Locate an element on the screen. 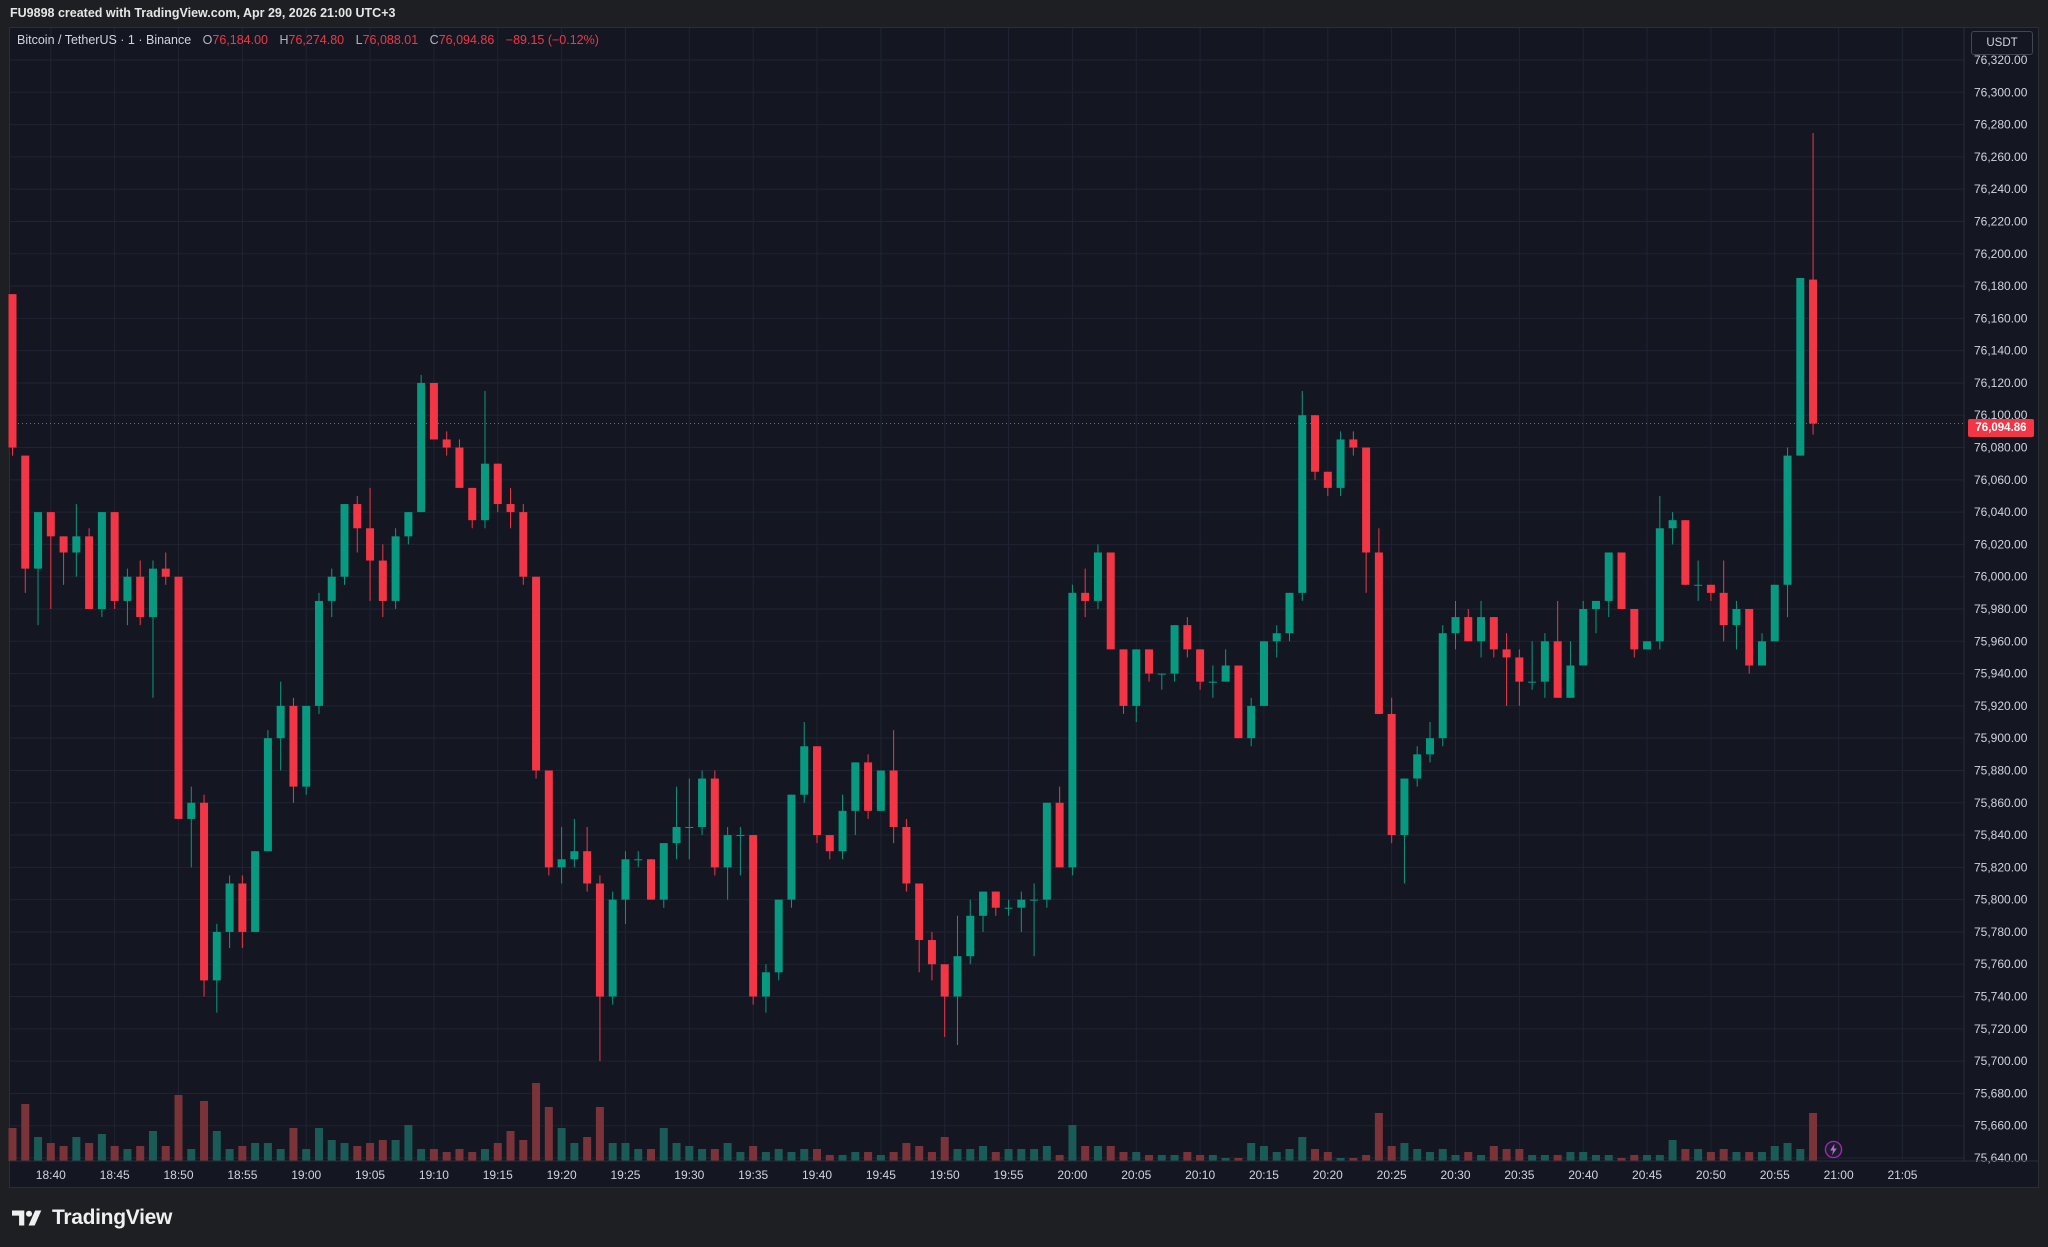 This screenshot has height=1247, width=2048. currency-selector: USDT is located at coordinates (2002, 43).